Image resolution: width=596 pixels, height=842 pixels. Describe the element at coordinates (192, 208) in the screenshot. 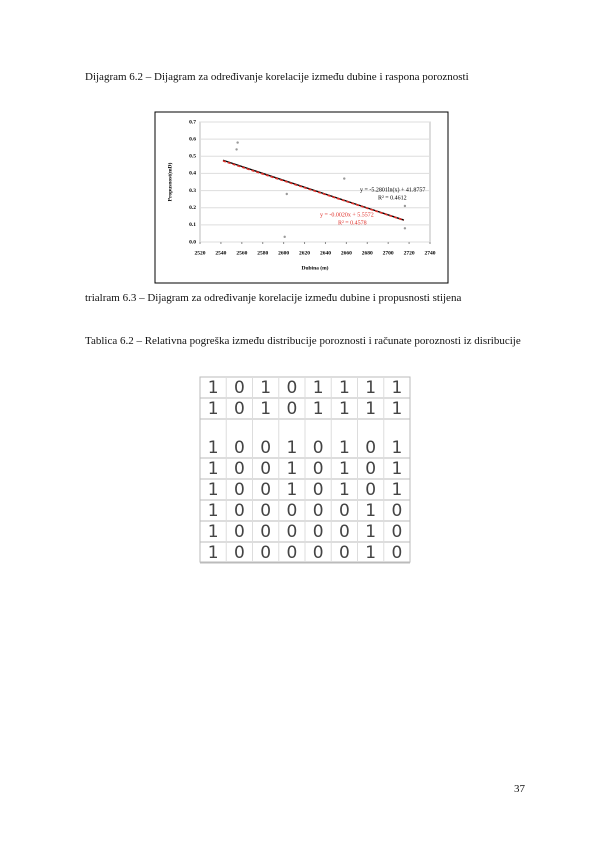

I see `y-tick-label: 0.2` at that location.